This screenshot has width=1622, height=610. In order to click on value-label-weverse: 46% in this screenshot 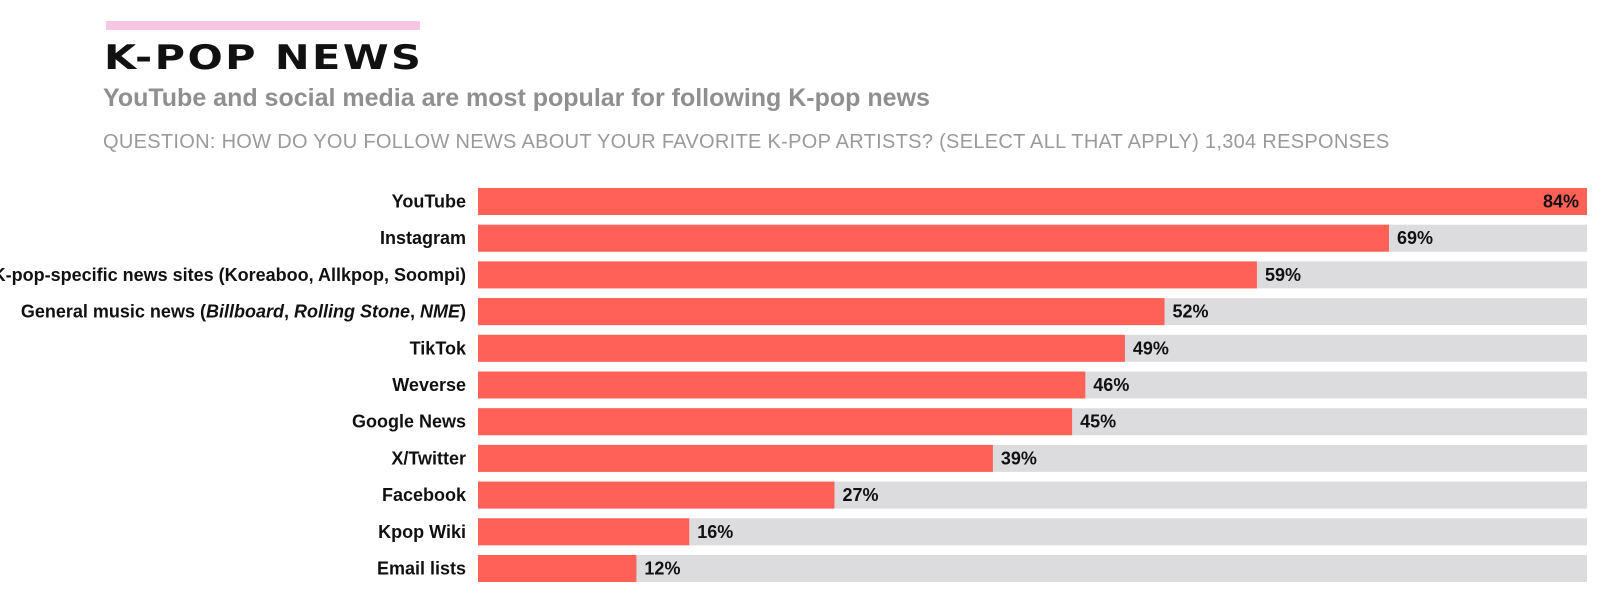, I will do `click(1111, 385)`.